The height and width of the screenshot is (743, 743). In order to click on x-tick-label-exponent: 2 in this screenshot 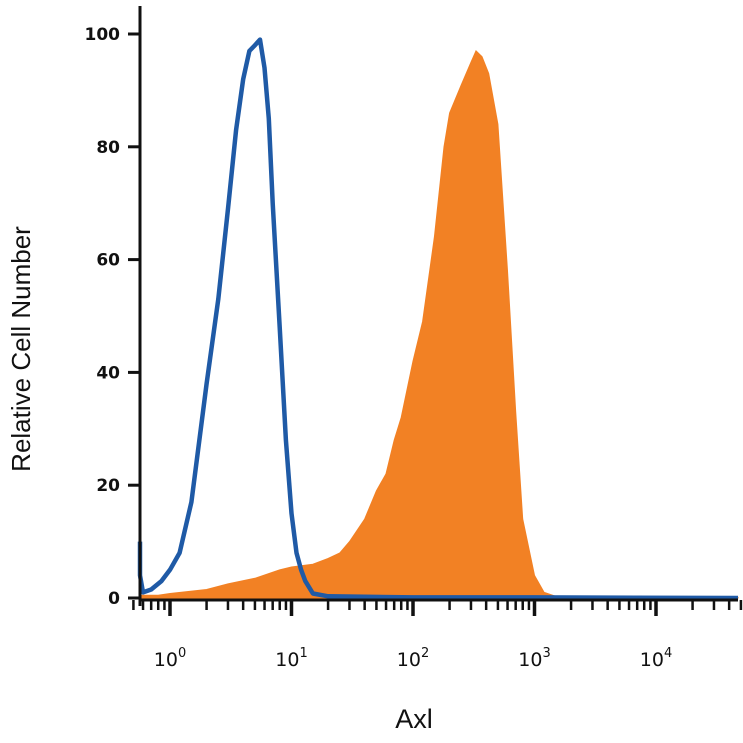, I will do `click(425, 653)`.